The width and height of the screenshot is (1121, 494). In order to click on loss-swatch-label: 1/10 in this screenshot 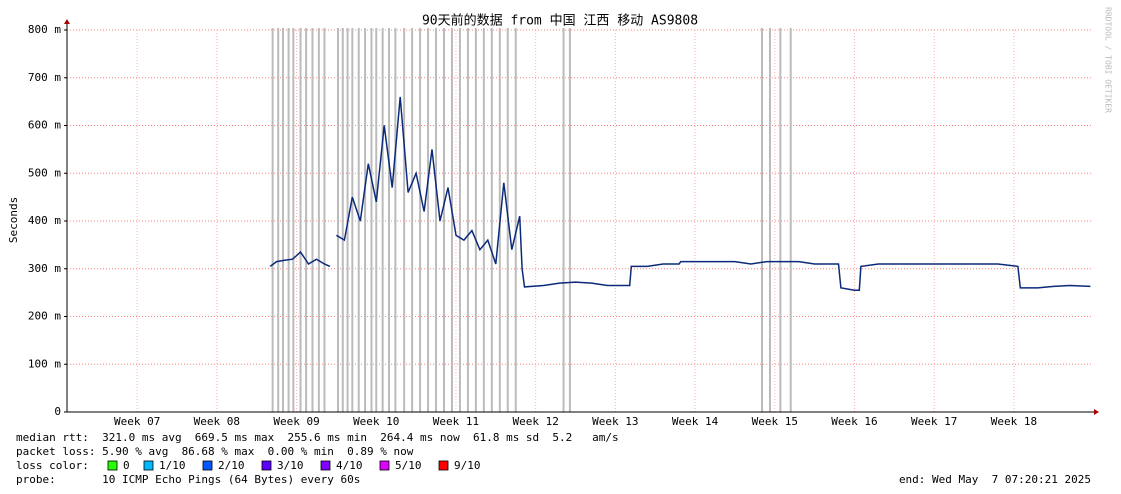, I will do `click(172, 465)`.